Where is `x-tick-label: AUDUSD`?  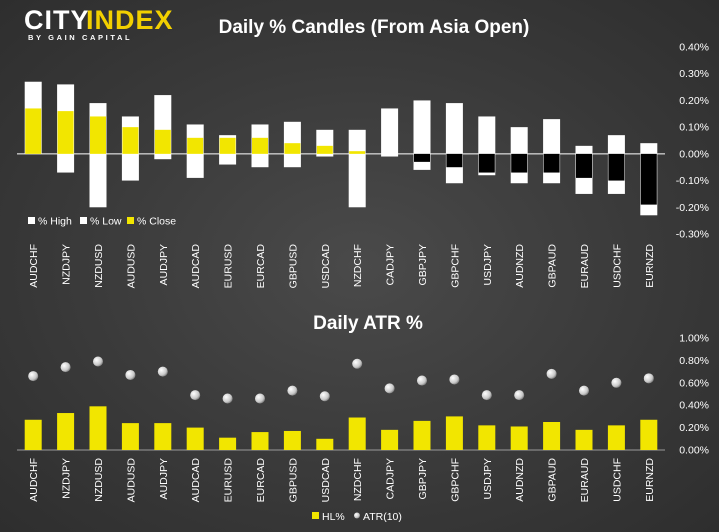
x-tick-label: AUDUSD is located at coordinates (131, 266).